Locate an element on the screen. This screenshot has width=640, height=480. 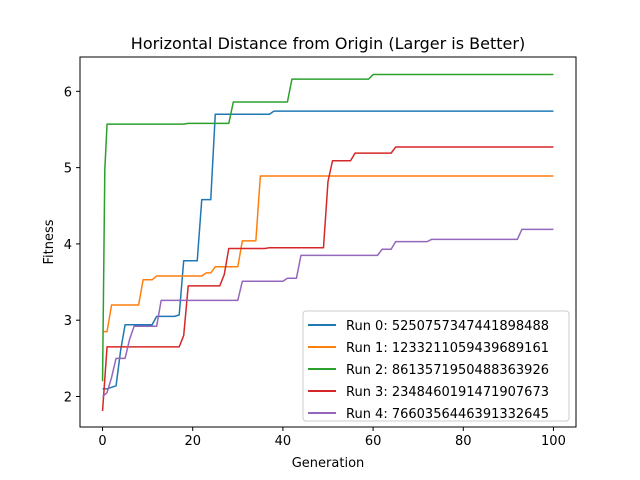
legend-label-run-4: Run 4: 7660356446391332645 is located at coordinates (447, 414).